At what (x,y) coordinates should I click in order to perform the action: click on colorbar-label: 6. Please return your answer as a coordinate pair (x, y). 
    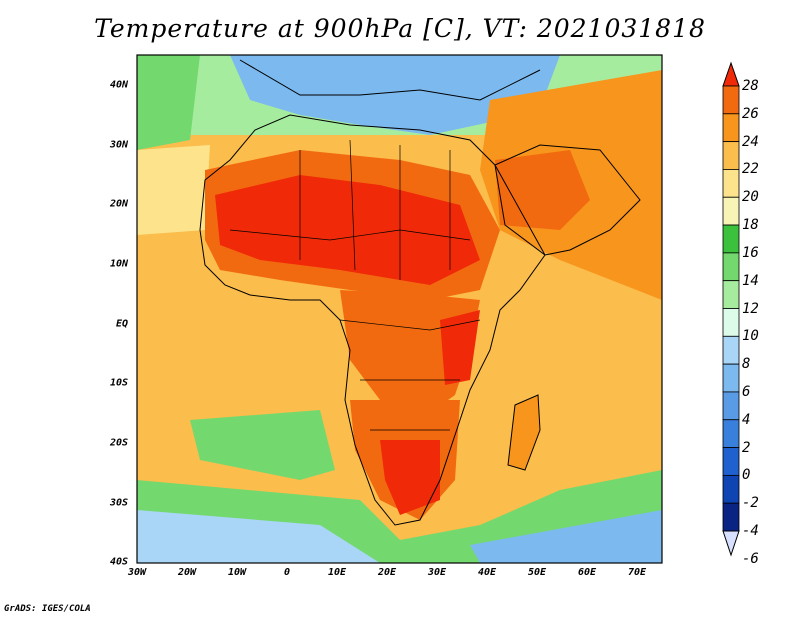
    Looking at the image, I should click on (746, 391).